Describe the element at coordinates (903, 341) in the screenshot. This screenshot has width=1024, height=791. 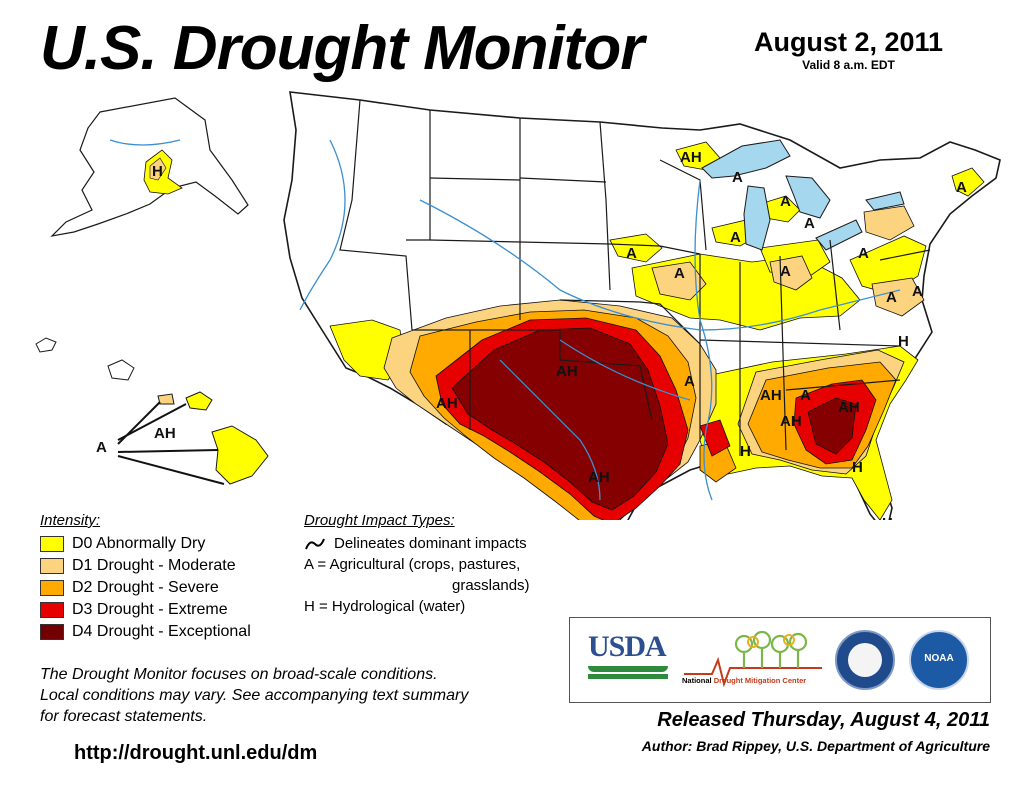
I see `impact-label-north-carolina: H` at that location.